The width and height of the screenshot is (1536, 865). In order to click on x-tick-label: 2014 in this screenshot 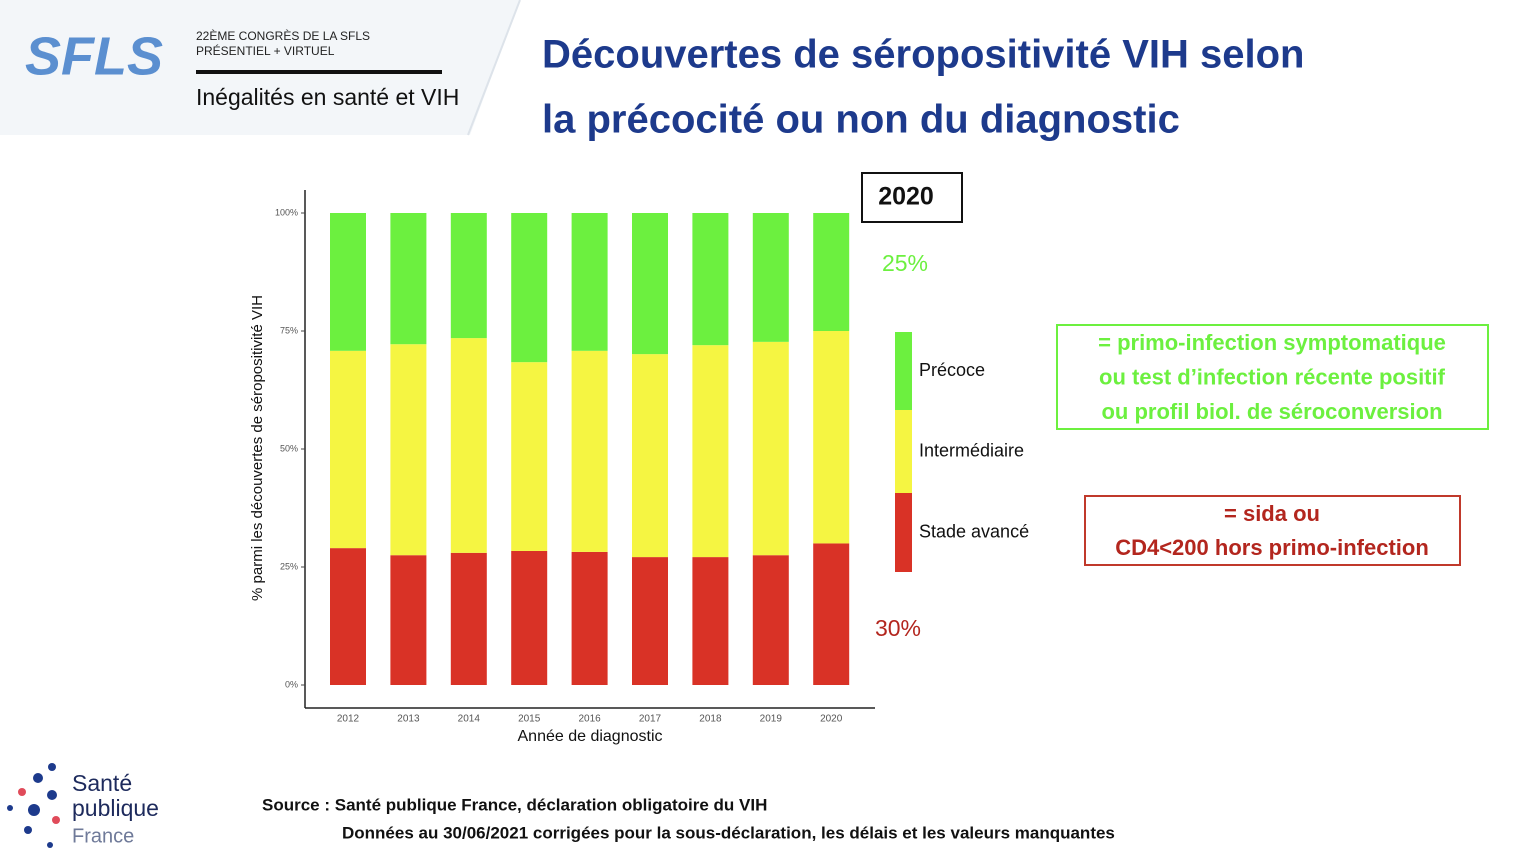, I will do `click(469, 719)`.